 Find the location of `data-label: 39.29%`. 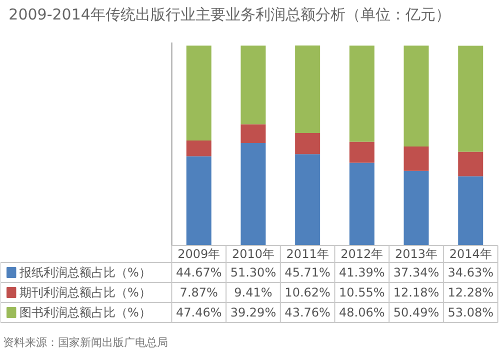

data-label: 39.29% is located at coordinates (253, 313).